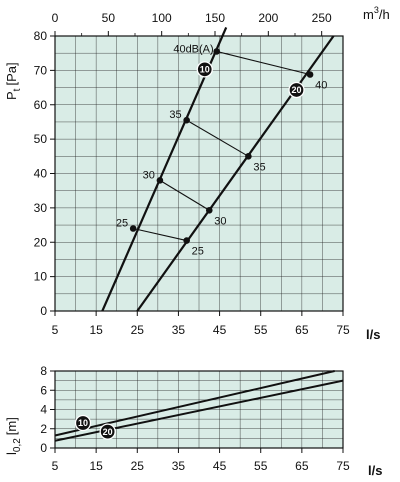 The width and height of the screenshot is (400, 482). What do you see at coordinates (215, 18) in the screenshot?
I see `top-tick-label: 150` at bounding box center [215, 18].